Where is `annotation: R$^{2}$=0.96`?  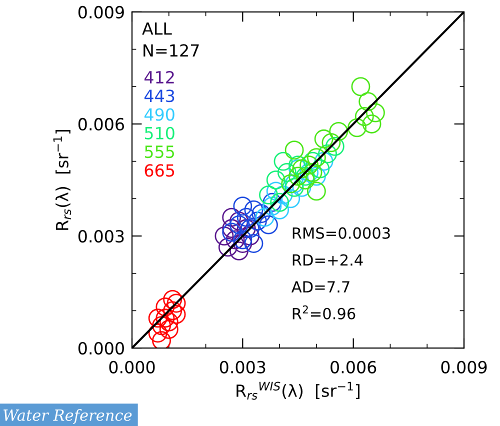 annotation: R$^{2}$=0.96 is located at coordinates (324, 312).